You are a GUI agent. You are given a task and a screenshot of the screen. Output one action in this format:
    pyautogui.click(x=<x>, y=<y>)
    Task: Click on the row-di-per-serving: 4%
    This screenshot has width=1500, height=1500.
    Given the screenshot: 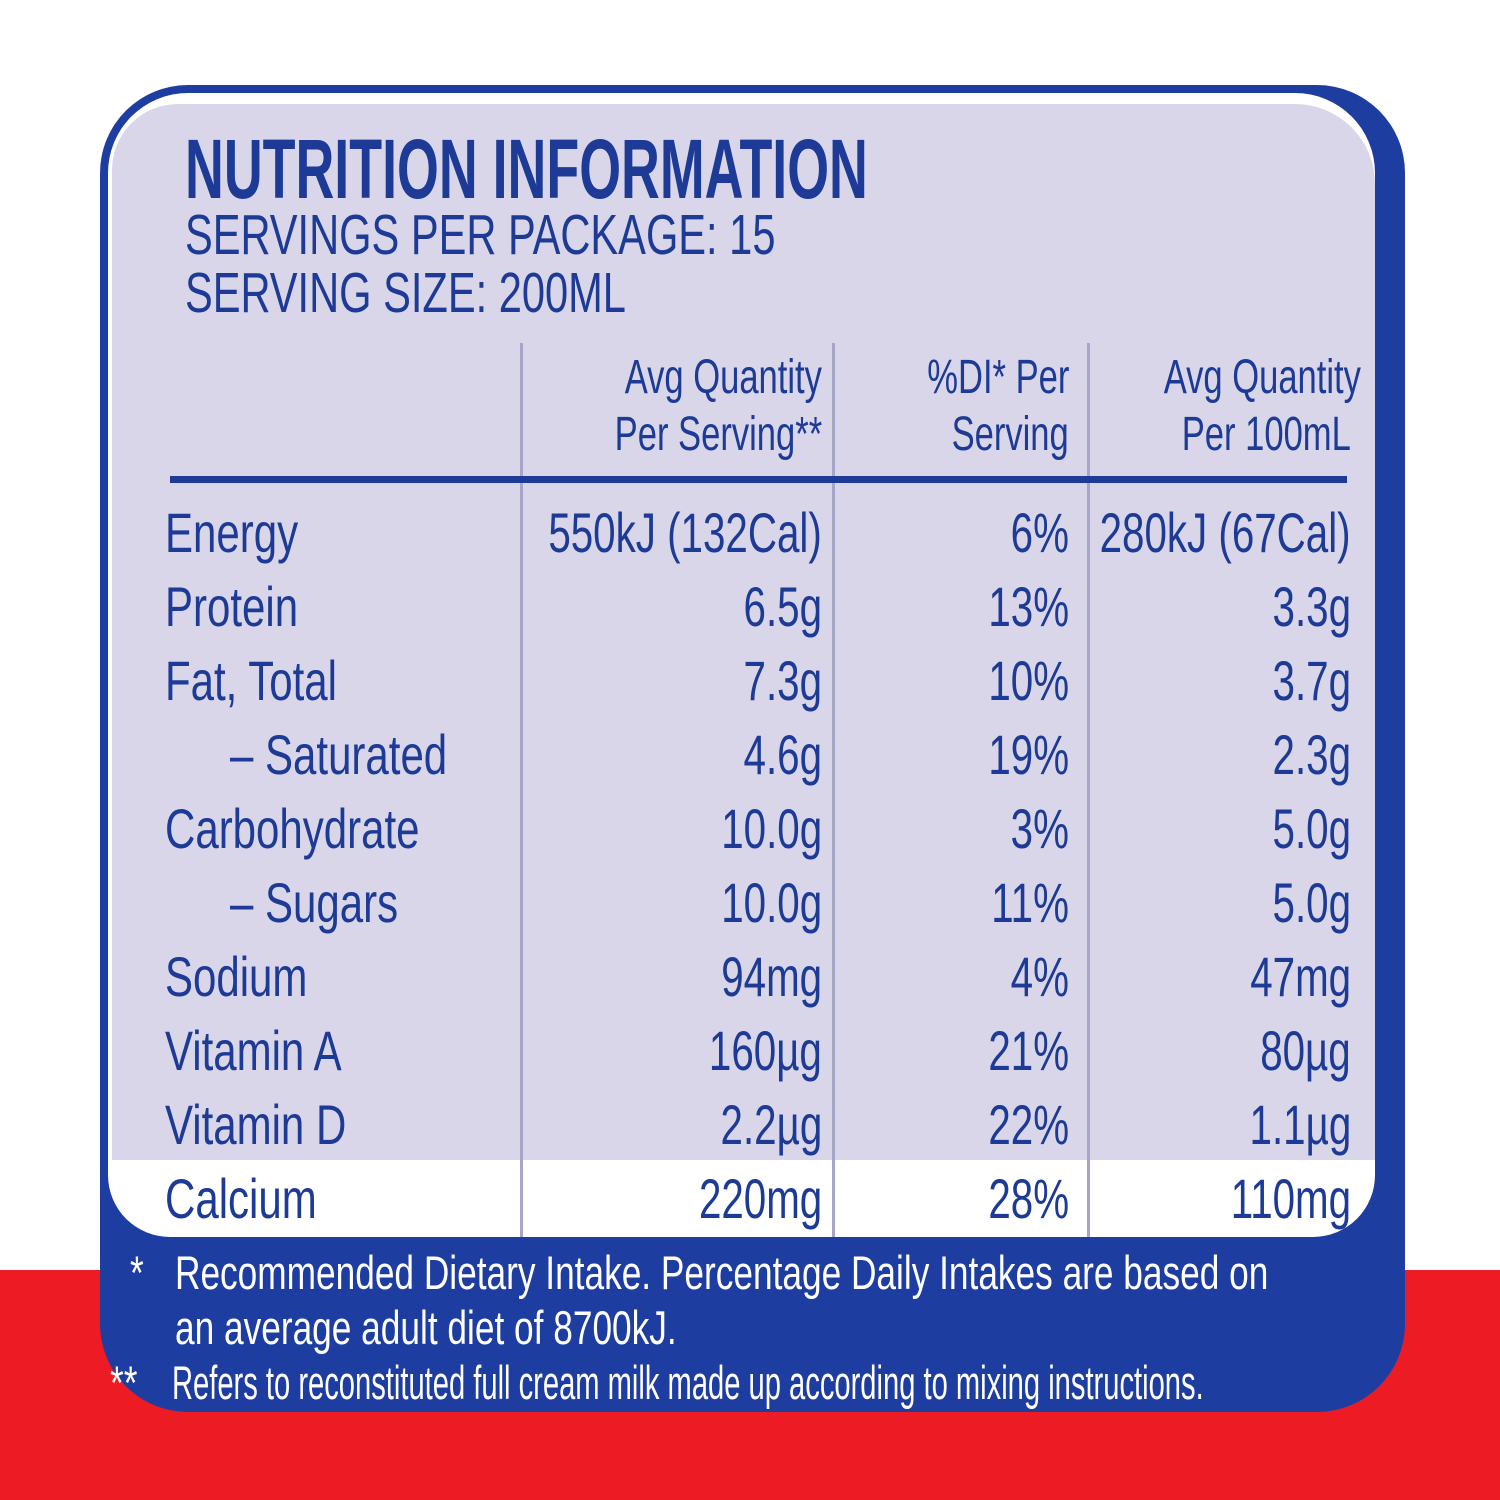 What is the action you would take?
    pyautogui.click(x=959, y=976)
    